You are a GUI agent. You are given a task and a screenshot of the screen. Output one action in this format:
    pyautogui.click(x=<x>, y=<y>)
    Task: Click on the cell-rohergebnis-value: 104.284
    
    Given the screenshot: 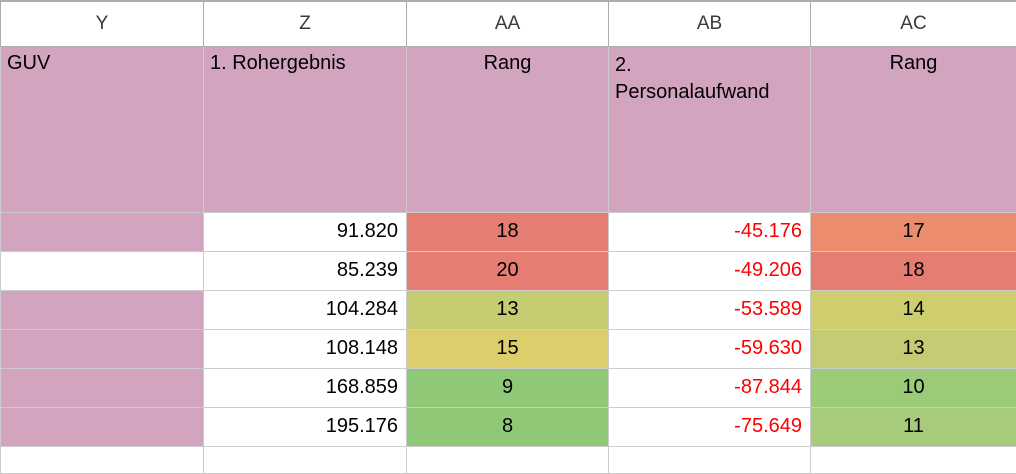 What is the action you would take?
    pyautogui.click(x=305, y=309)
    